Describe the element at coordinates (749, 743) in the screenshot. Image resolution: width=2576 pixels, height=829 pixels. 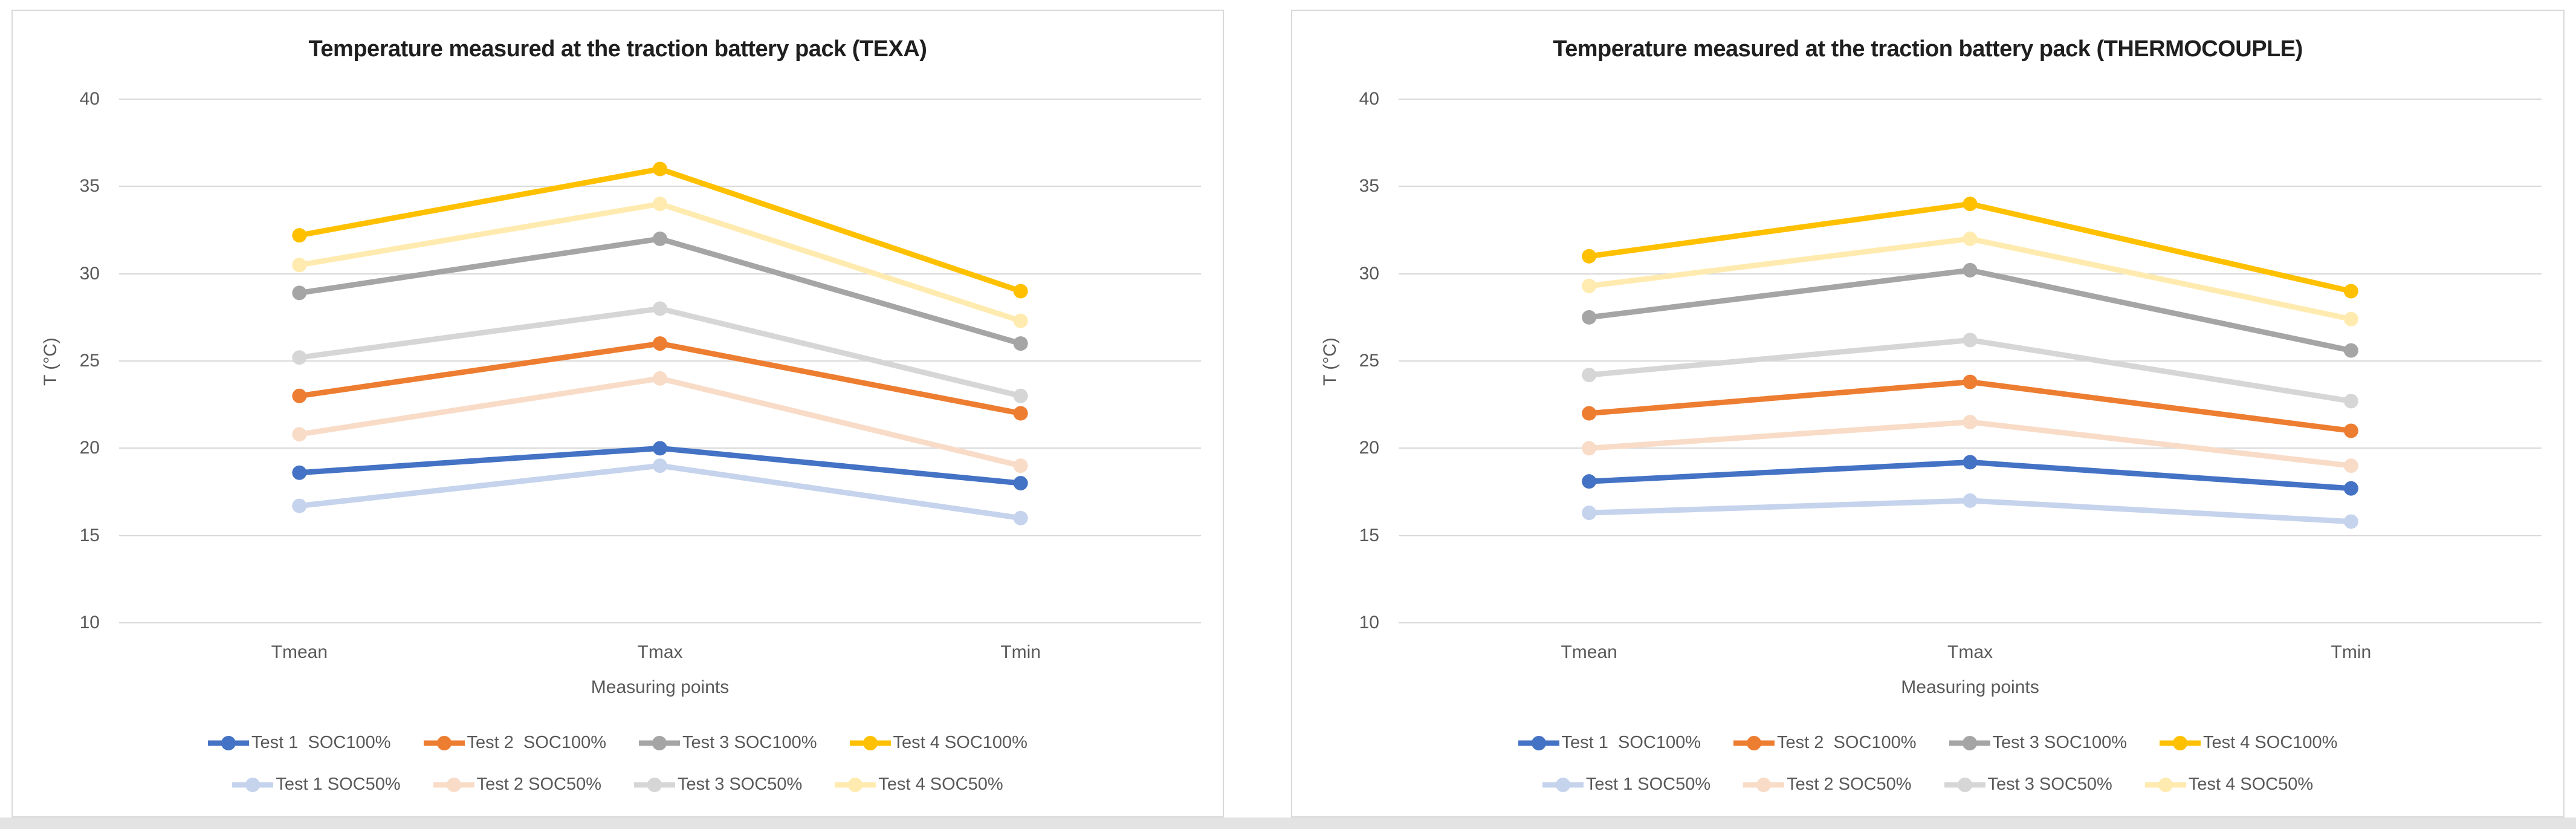
I see `legend-label: Test 3 SOC100%` at that location.